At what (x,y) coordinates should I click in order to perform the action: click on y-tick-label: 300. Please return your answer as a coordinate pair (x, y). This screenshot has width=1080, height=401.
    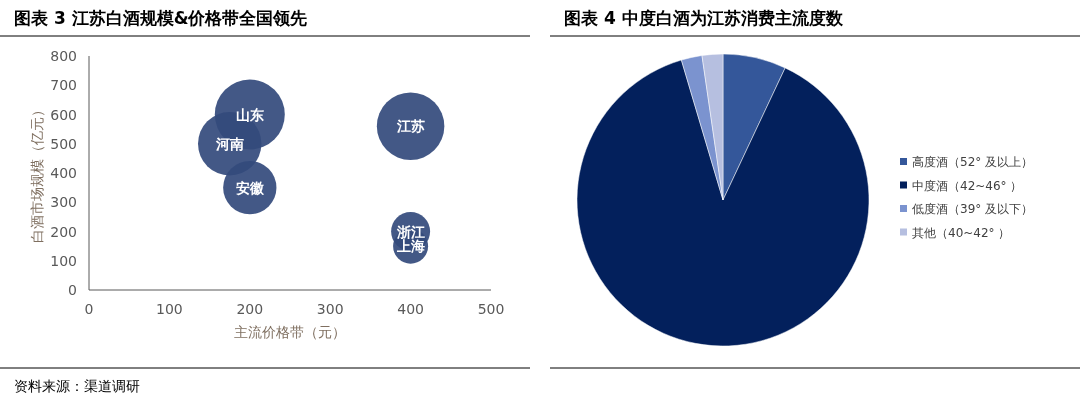
    Looking at the image, I should click on (63, 202).